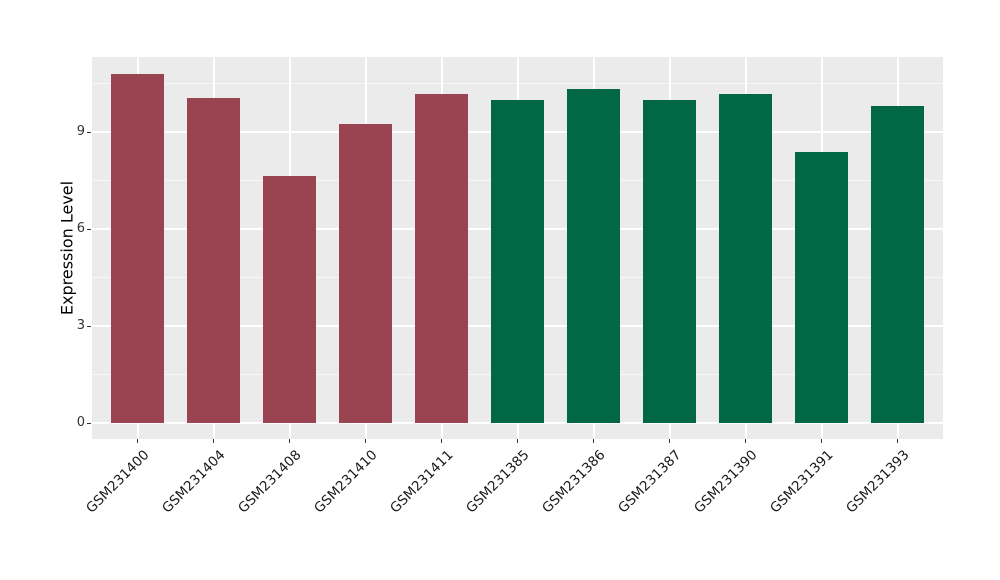 The height and width of the screenshot is (580, 1000). I want to click on bar-GSM231385, so click(518, 261).